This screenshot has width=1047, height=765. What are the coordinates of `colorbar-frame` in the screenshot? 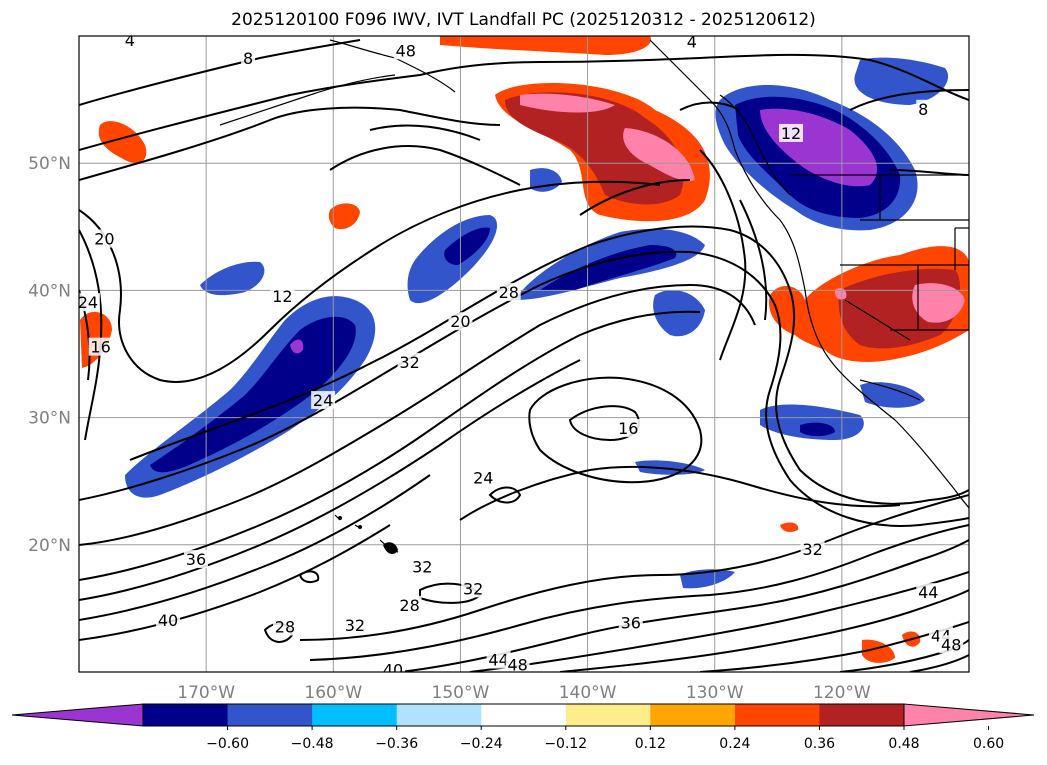 It's located at (523, 715).